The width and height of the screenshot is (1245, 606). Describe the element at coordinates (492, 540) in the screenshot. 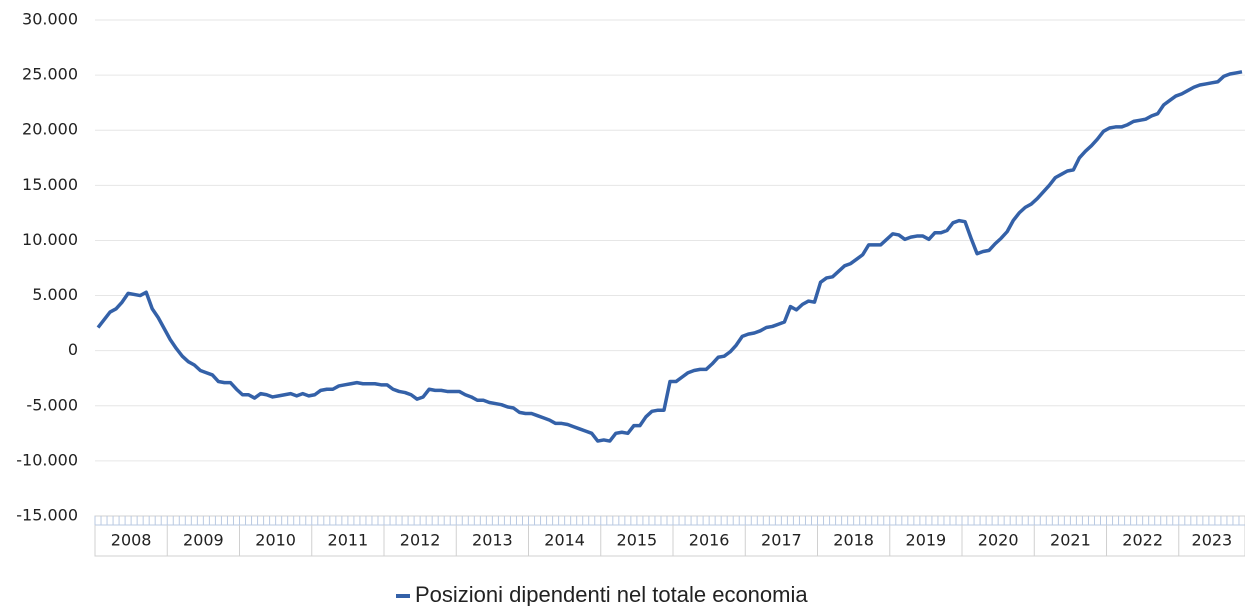

I see `x-tick-label: 2013` at that location.